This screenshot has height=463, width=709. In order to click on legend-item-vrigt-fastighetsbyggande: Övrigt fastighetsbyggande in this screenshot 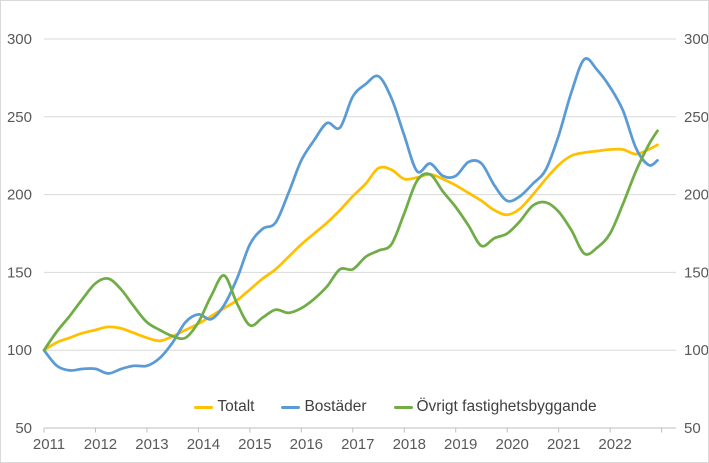, I will do `click(495, 407)`.